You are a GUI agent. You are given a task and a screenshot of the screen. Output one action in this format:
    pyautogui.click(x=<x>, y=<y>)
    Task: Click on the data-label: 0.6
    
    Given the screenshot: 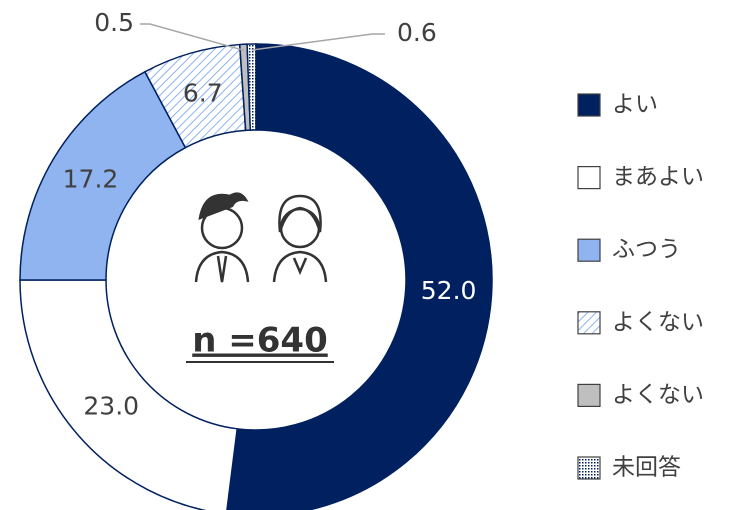 What is the action you would take?
    pyautogui.click(x=417, y=32)
    